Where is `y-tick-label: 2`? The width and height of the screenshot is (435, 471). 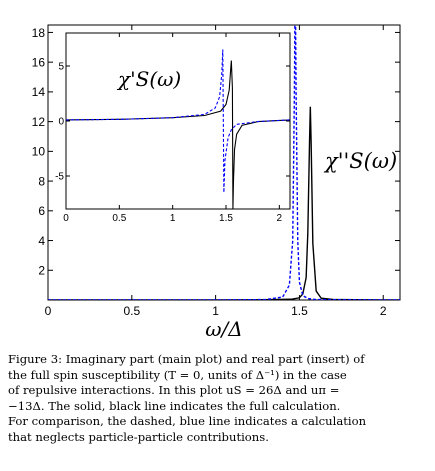 y-tick-label: 2 is located at coordinates (41, 271).